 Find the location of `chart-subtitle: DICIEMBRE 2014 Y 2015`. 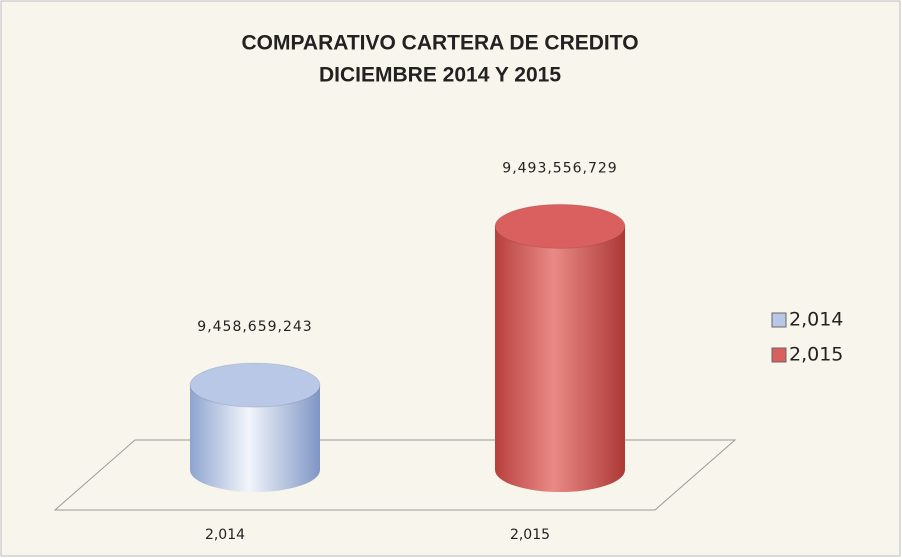

chart-subtitle: DICIEMBRE 2014 Y 2015 is located at coordinates (440, 75).